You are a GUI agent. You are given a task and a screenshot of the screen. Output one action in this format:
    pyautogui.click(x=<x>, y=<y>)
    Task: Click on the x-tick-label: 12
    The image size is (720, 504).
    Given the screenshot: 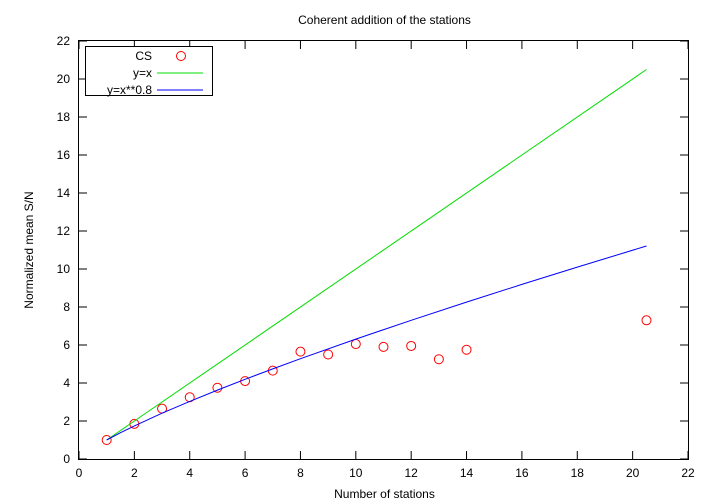 What is the action you would take?
    pyautogui.click(x=412, y=473)
    